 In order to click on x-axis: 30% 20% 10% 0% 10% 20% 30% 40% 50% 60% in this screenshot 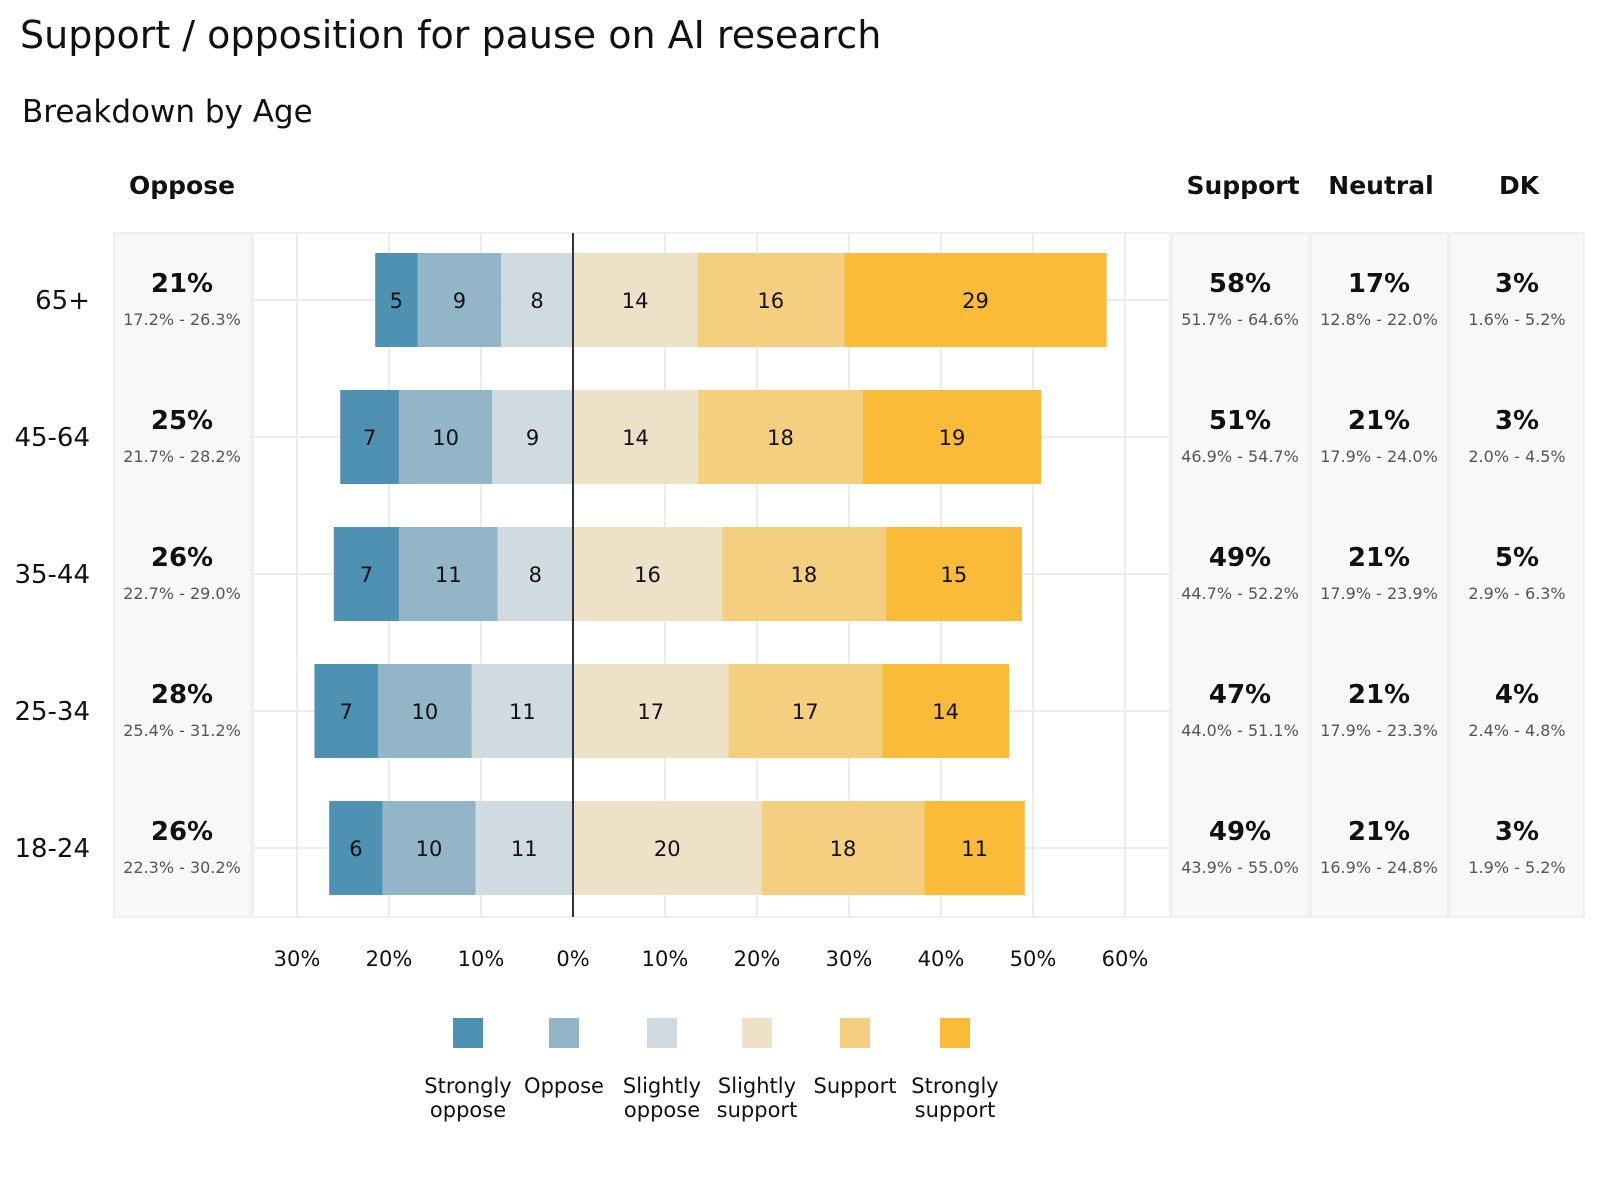, I will do `click(711, 959)`.